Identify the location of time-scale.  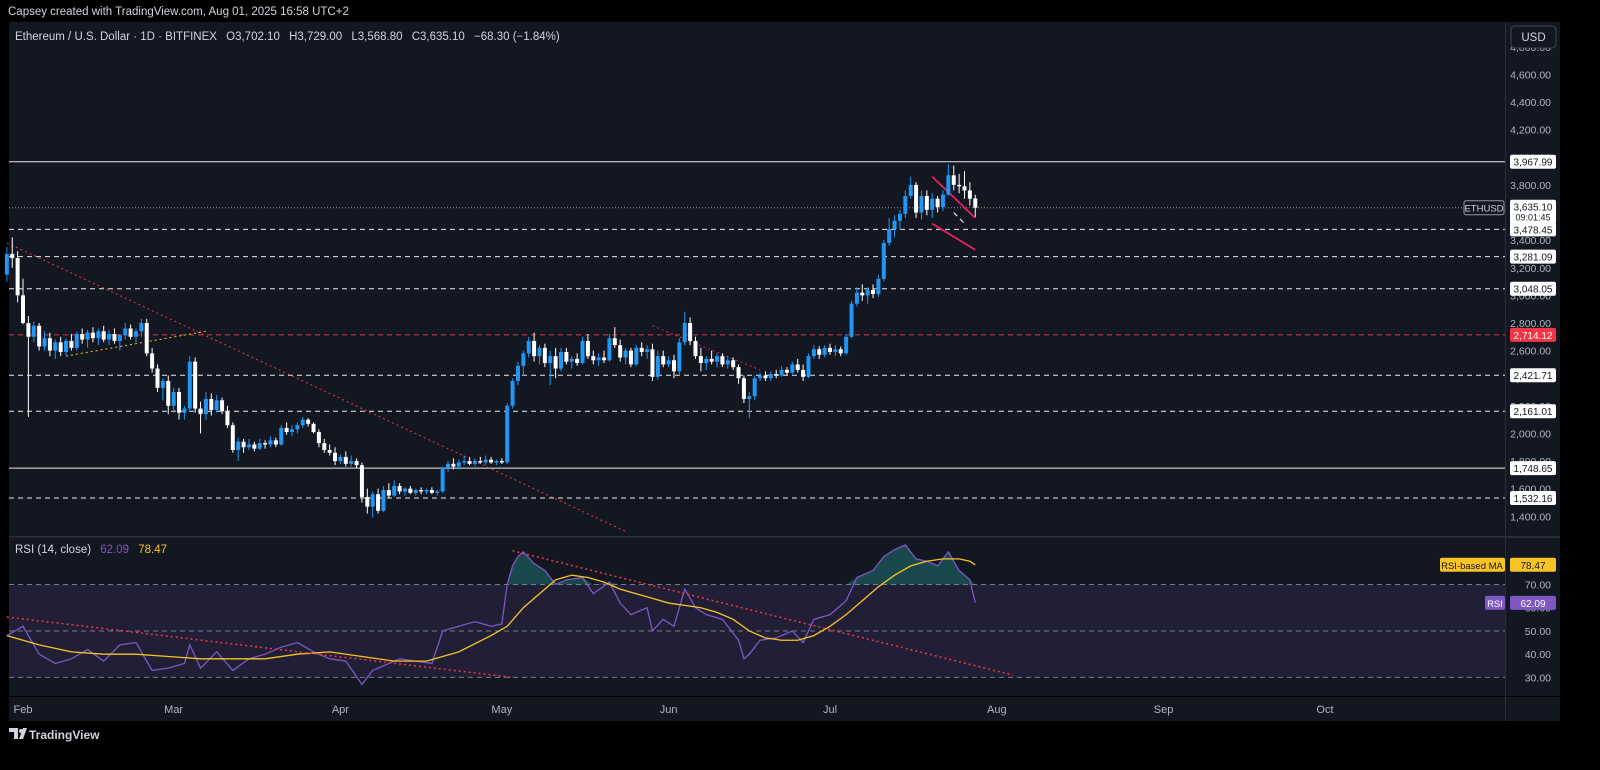
(784, 709).